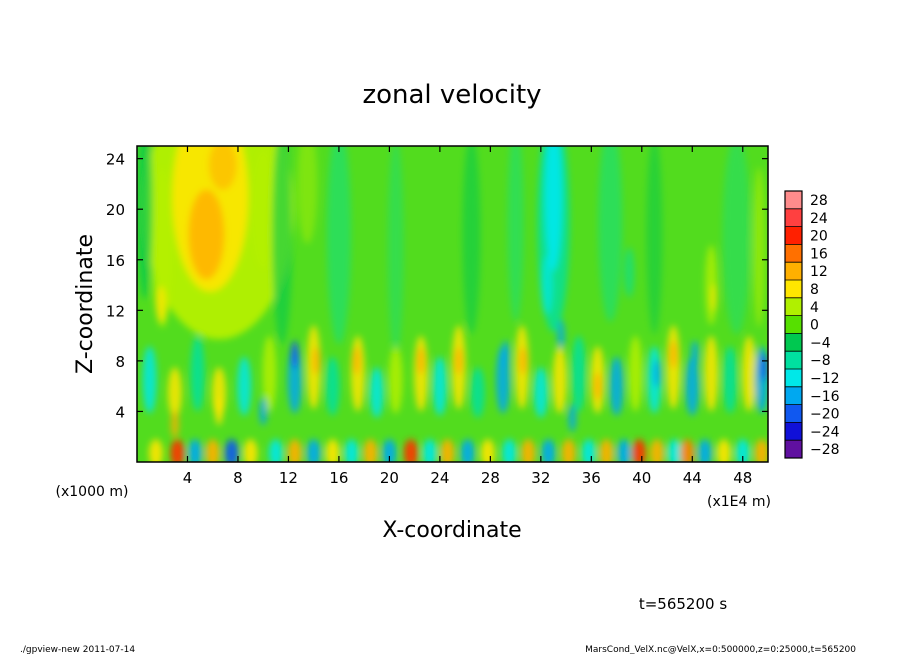 The height and width of the screenshot is (654, 904). What do you see at coordinates (115, 261) in the screenshot?
I see `y-tick-label: 16` at bounding box center [115, 261].